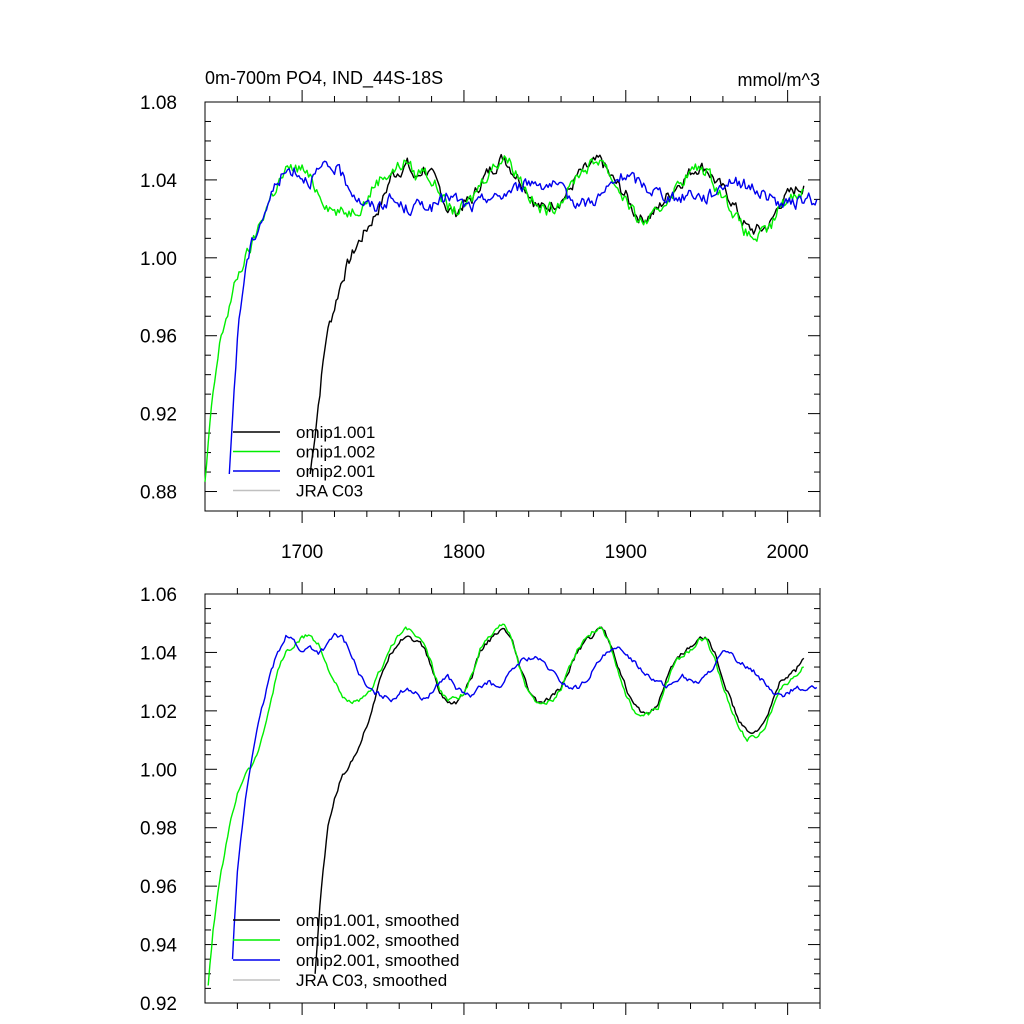 The image size is (1024, 1024). I want to click on legend-label: omip2.001, so click(335, 471).